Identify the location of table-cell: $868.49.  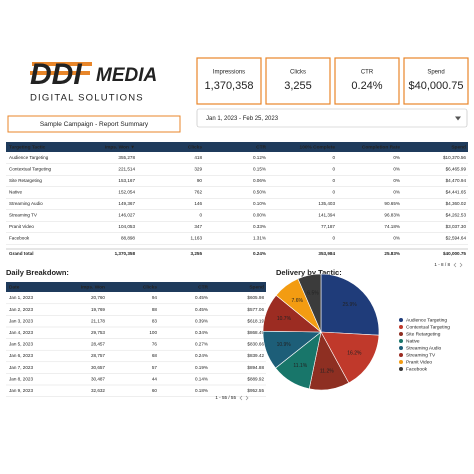
(255, 332).